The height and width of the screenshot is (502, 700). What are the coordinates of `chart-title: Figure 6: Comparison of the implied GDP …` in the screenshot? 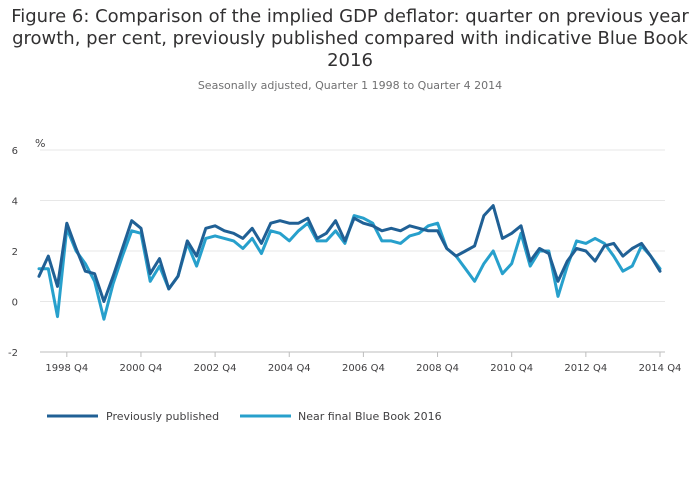 It's located at (350, 39).